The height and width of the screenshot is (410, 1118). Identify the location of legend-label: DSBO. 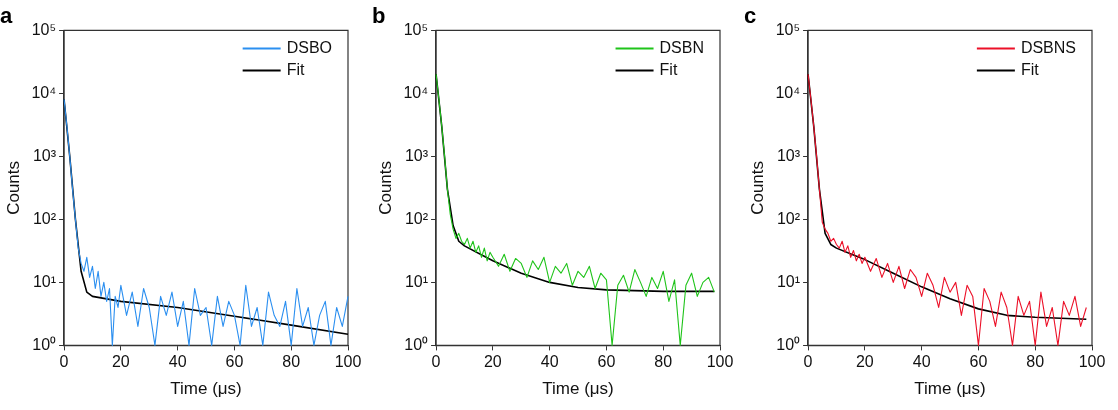
(309, 47).